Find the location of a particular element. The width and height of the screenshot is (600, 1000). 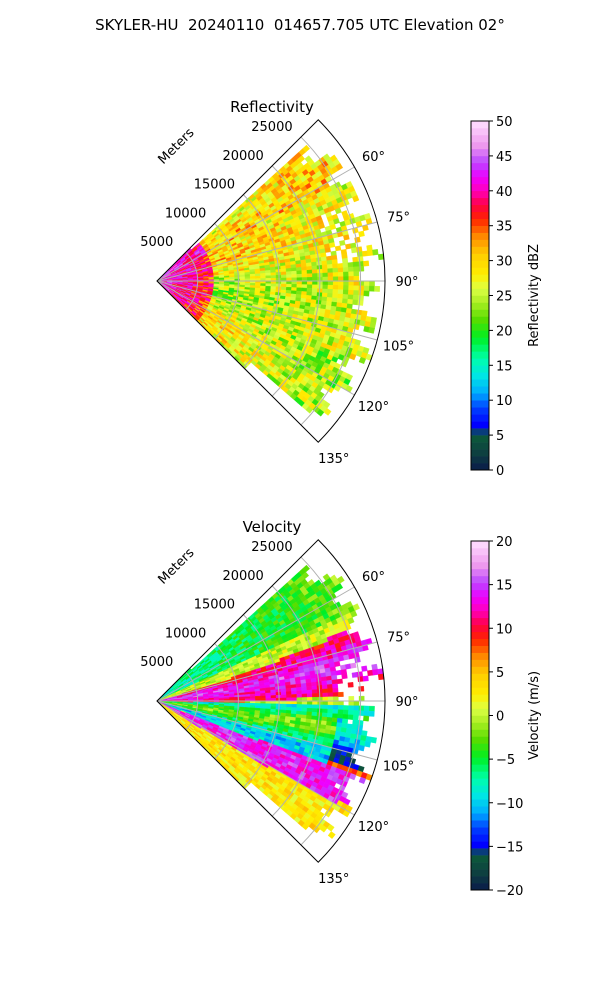

colorbar-tick-label: 0 is located at coordinates (500, 471).